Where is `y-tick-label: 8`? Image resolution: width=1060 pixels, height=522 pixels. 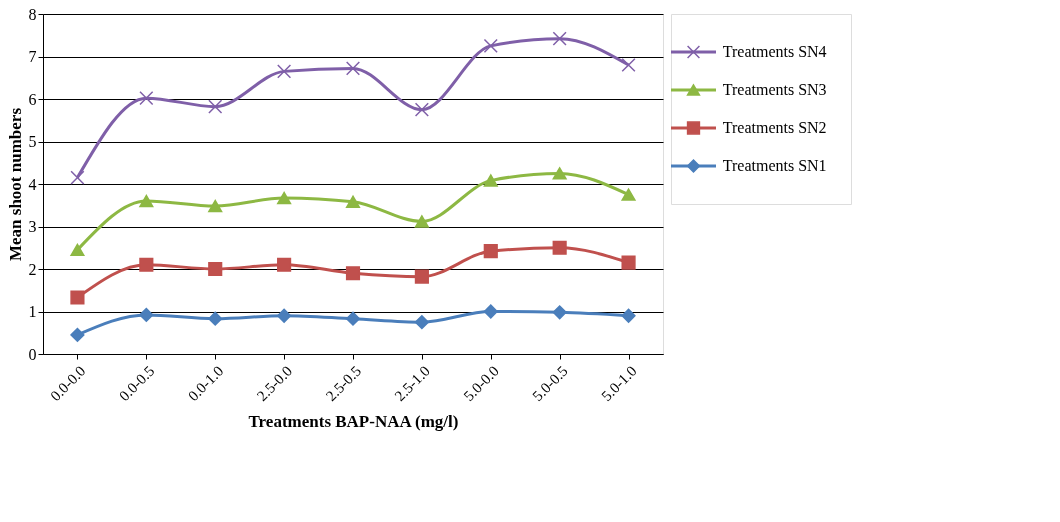 y-tick-label: 8 is located at coordinates (32, 14).